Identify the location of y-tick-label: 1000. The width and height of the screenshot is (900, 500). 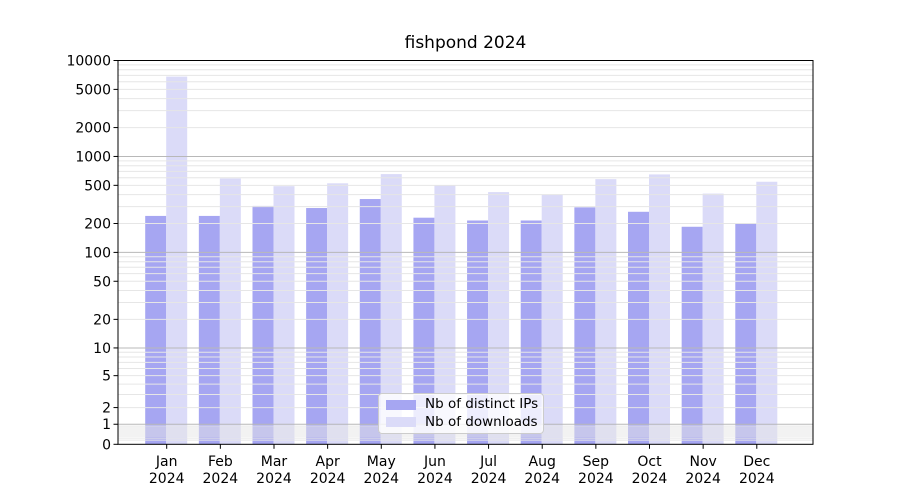
(93, 157).